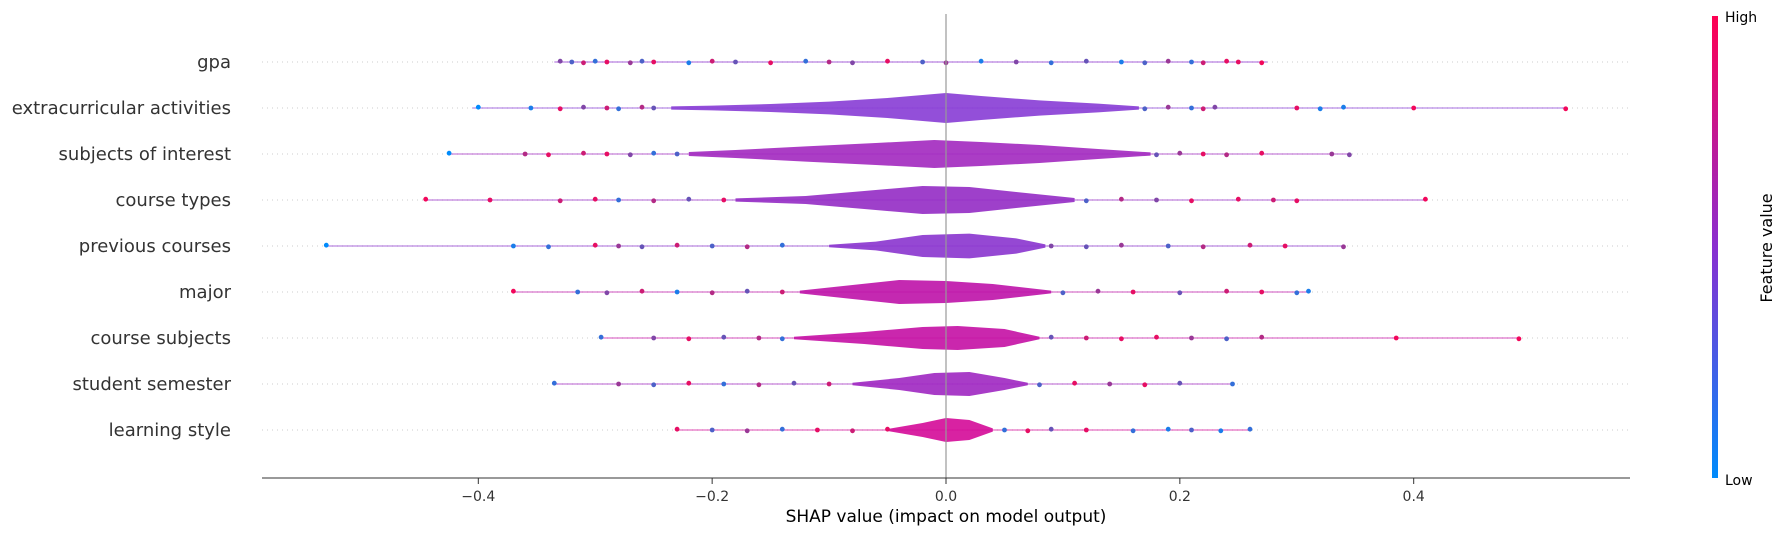  I want to click on feature-label-extracurricular-activities: extracurricular activities, so click(121, 108).